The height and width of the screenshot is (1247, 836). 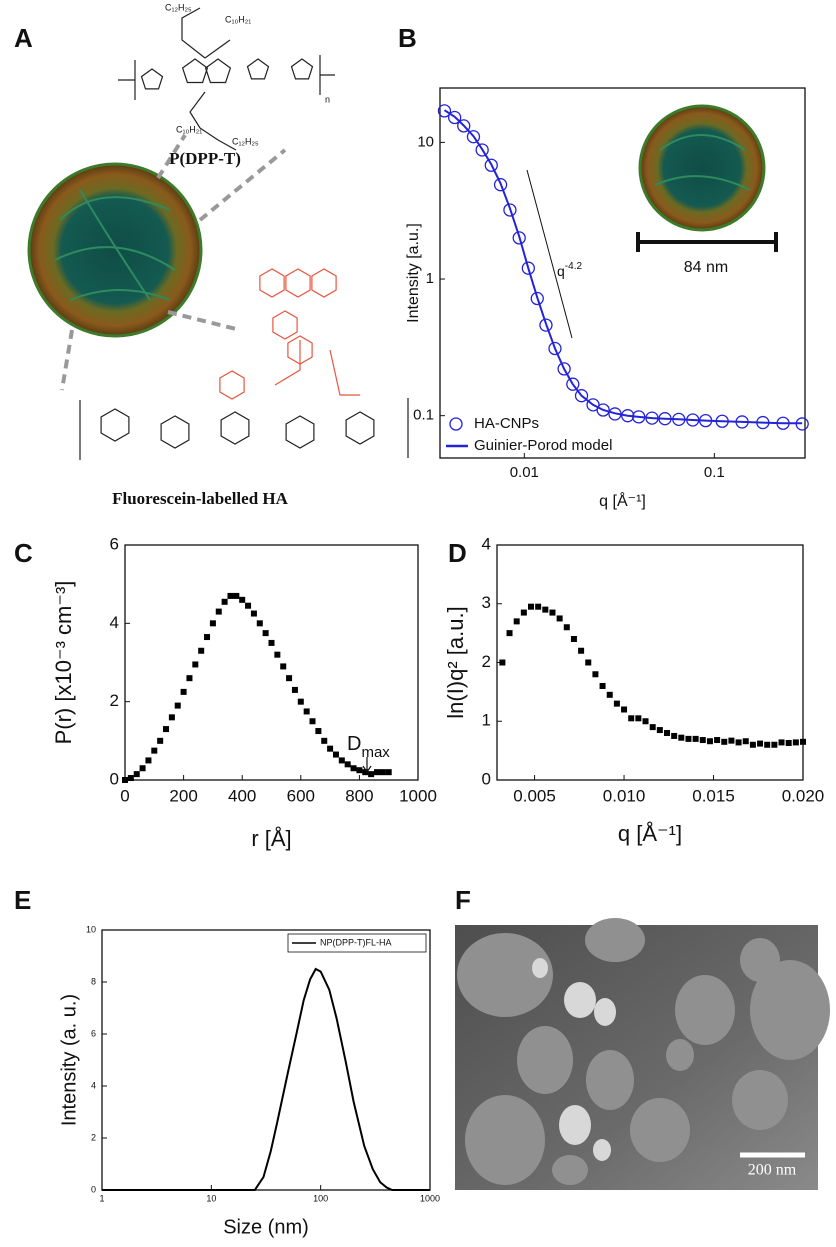 I want to click on side-chain, so click(x=213, y=121).